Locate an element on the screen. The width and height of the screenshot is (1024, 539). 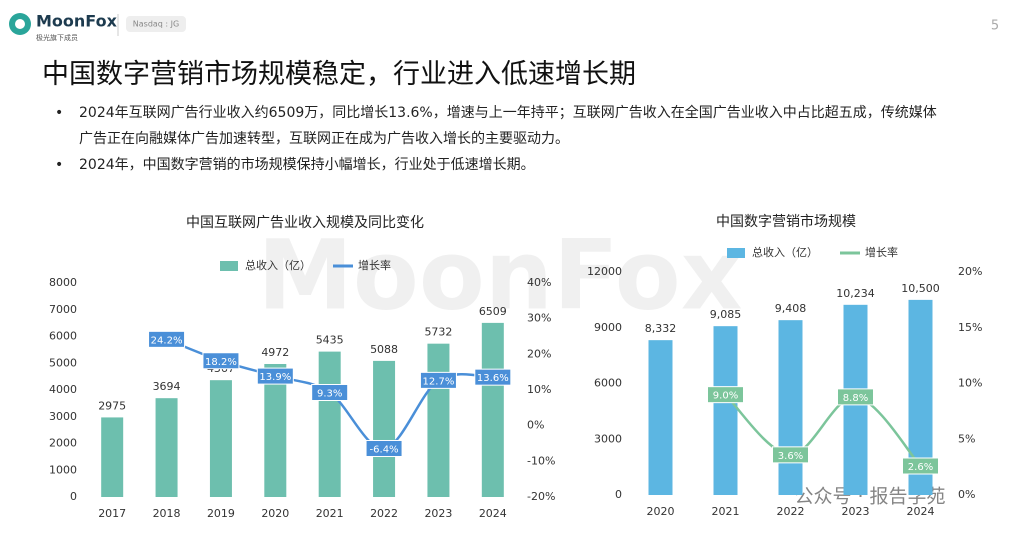
y2-tick-label: 15% is located at coordinates (970, 327).